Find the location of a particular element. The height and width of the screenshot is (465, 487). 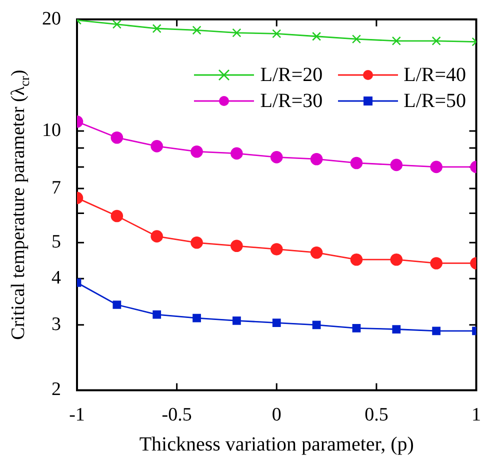

y-tick-label: 4 is located at coordinates (57, 278).